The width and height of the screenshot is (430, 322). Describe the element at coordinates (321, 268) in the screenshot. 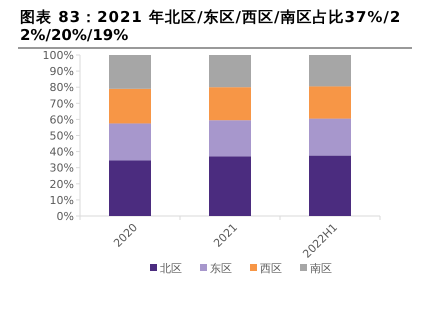

I see `legend-label: 南区` at that location.